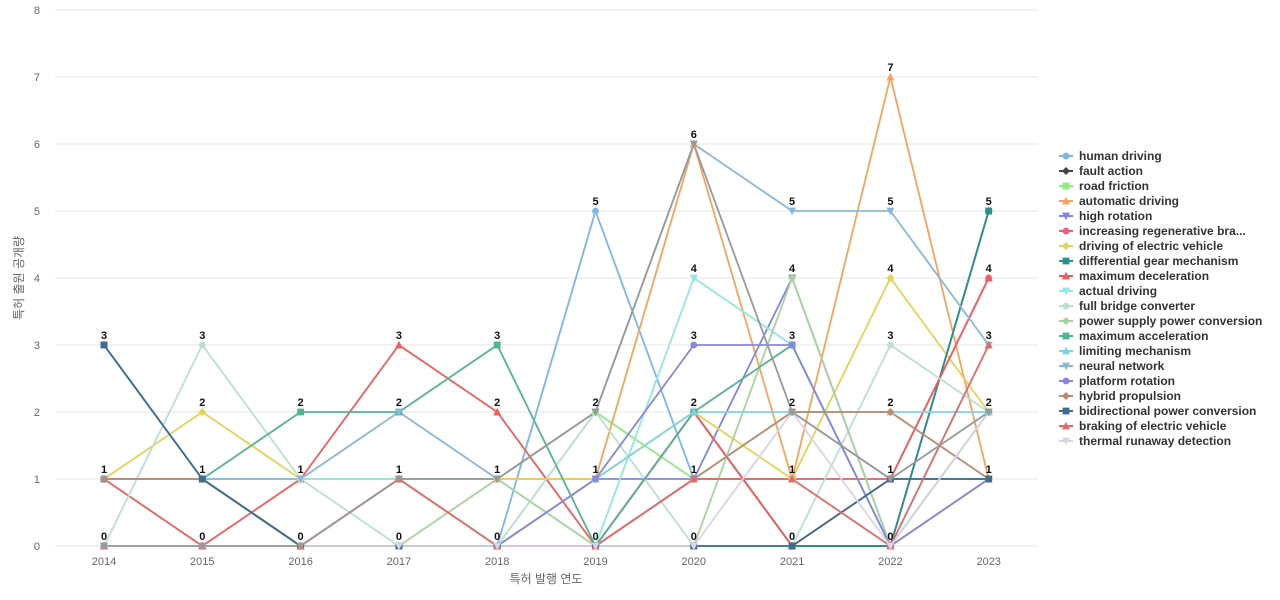  I want to click on x-tick-label: 2019, so click(595, 562).